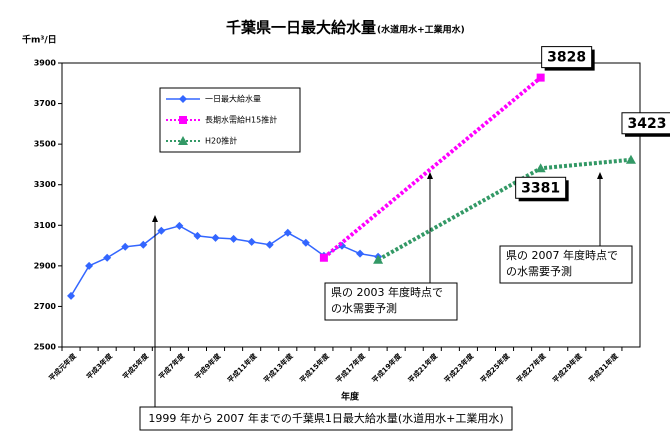 Image resolution: width=670 pixels, height=436 pixels. What do you see at coordinates (301, 28) in the screenshot?
I see `chart-title: 千葉県一日最大給水量` at bounding box center [301, 28].